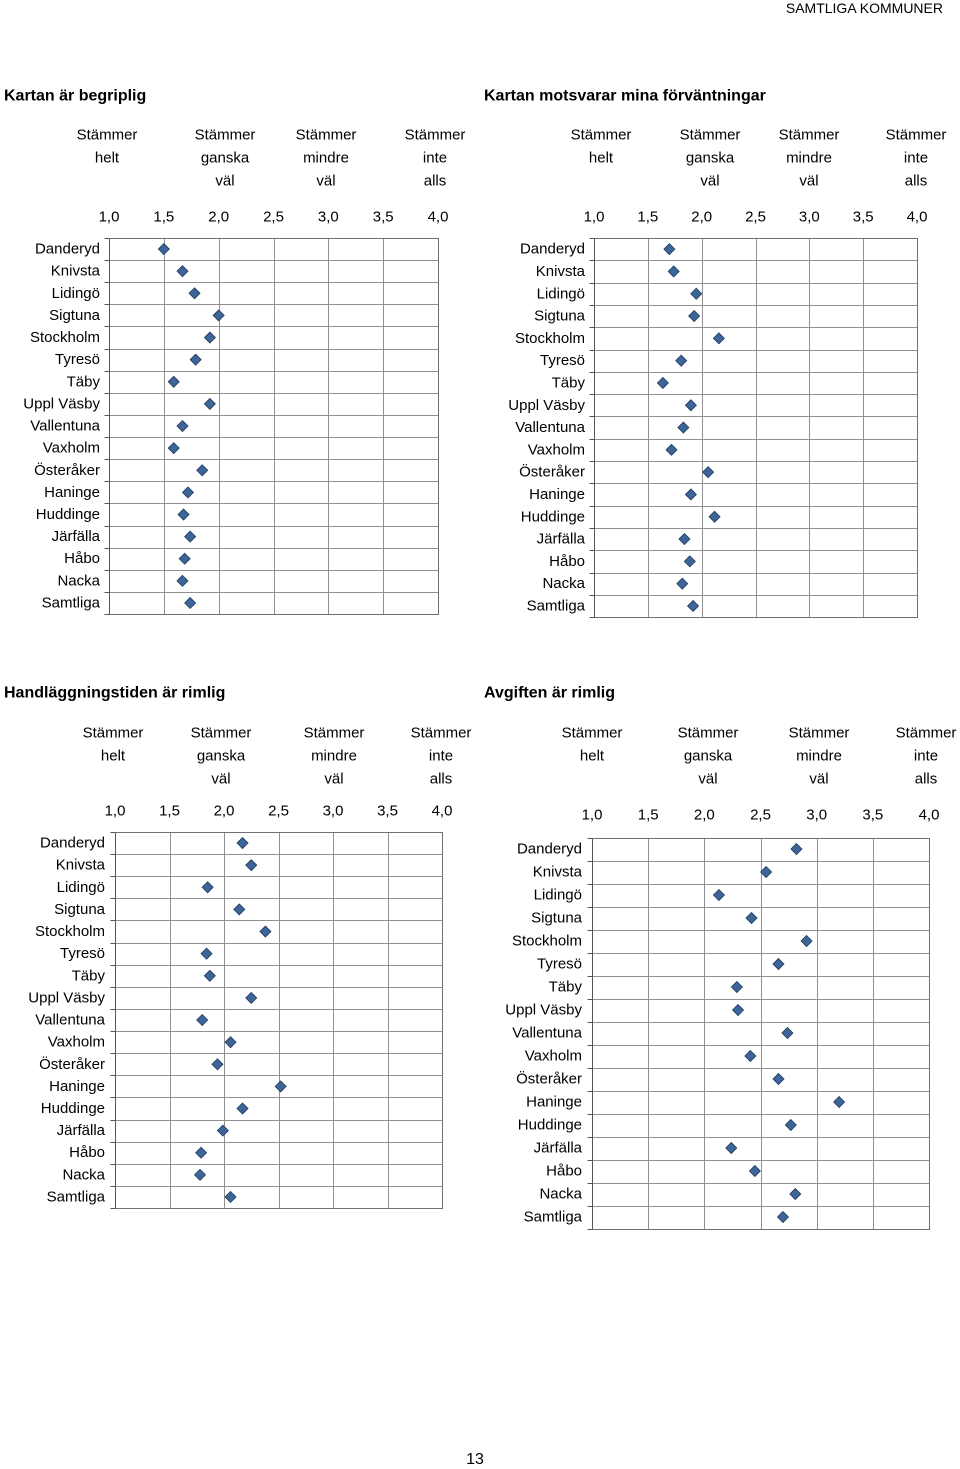  Describe the element at coordinates (70, 931) in the screenshot. I see `category-label: Stockholm` at that location.